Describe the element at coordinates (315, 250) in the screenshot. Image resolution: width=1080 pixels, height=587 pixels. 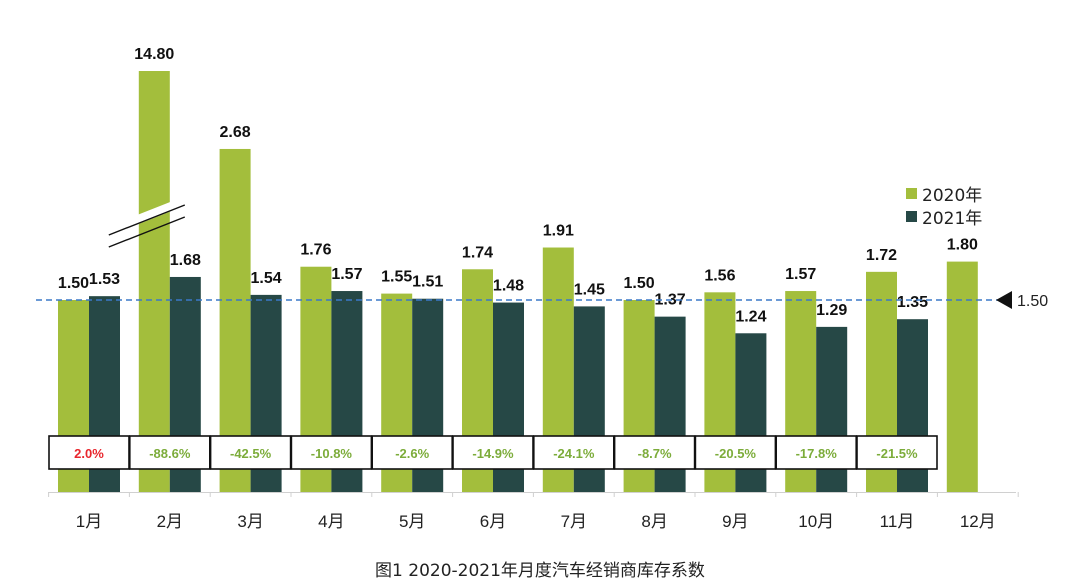
I see `data-label-2020: 1.76` at that location.